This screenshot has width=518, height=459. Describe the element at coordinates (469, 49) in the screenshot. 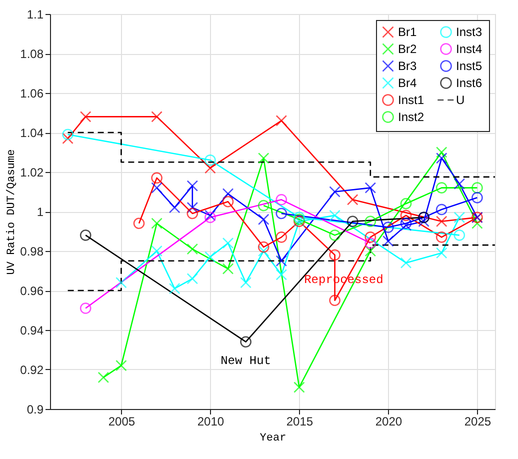

I see `legend-label: Inst4` at that location.